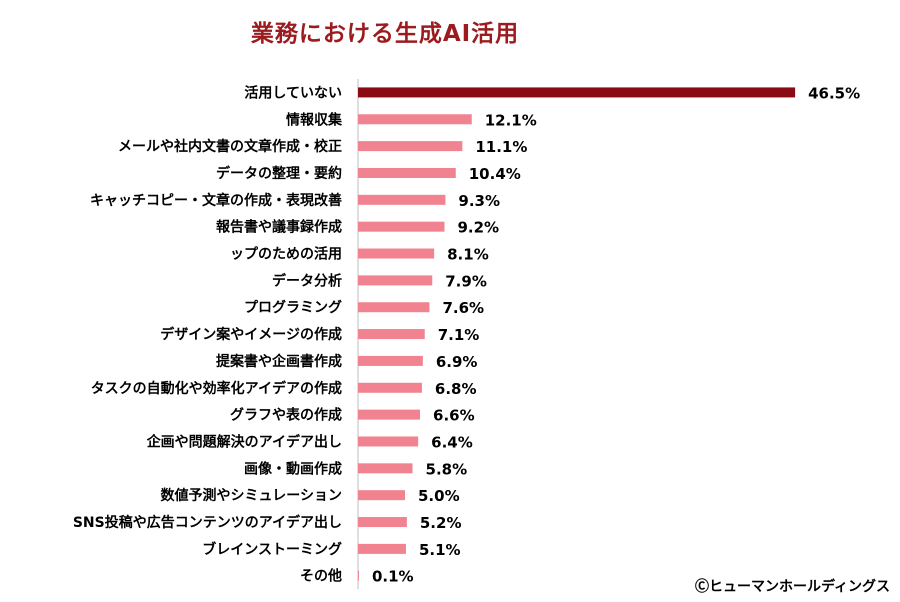 The image size is (900, 602). Describe the element at coordinates (230, 146) in the screenshot. I see `category-label: メールや社内文書の文章作成・校正` at that location.